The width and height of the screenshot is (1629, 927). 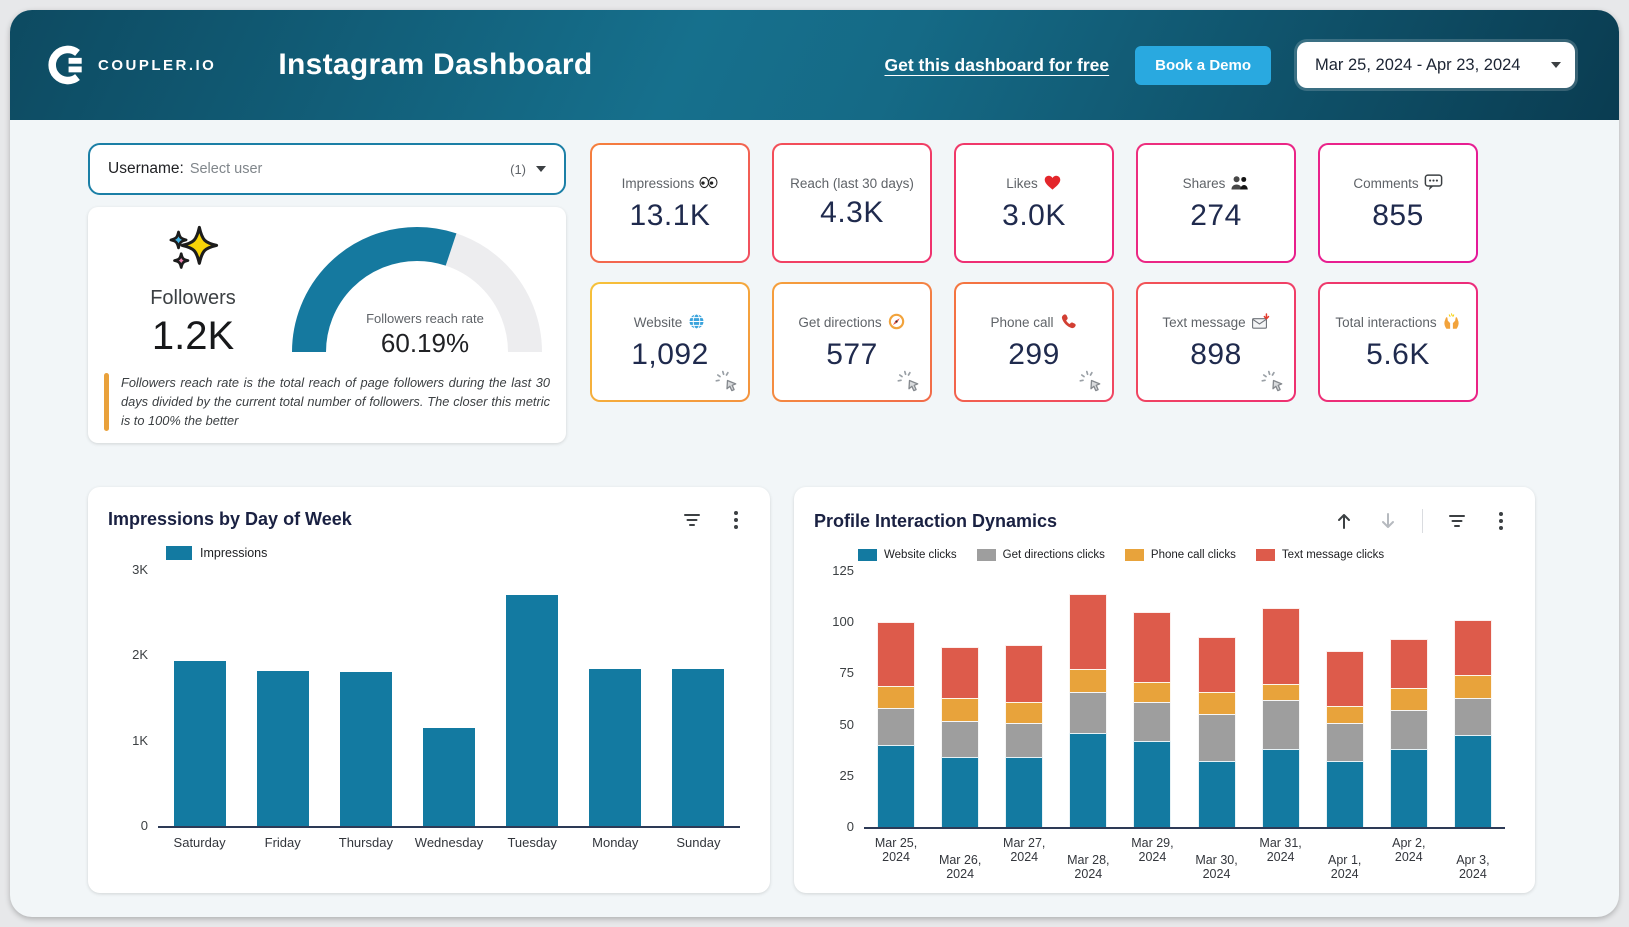 I want to click on arrow-down-icon, so click(x=1388, y=521).